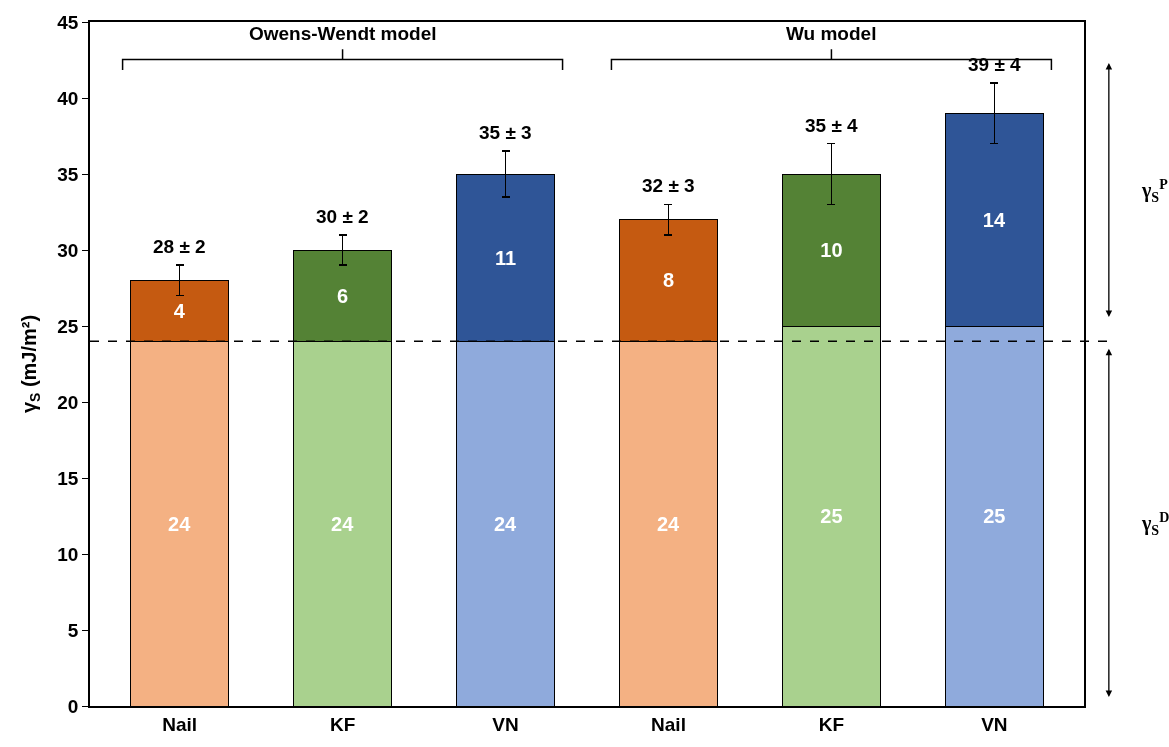 The width and height of the screenshot is (1169, 747). I want to click on total-label: 35 ± 3, so click(505, 132).